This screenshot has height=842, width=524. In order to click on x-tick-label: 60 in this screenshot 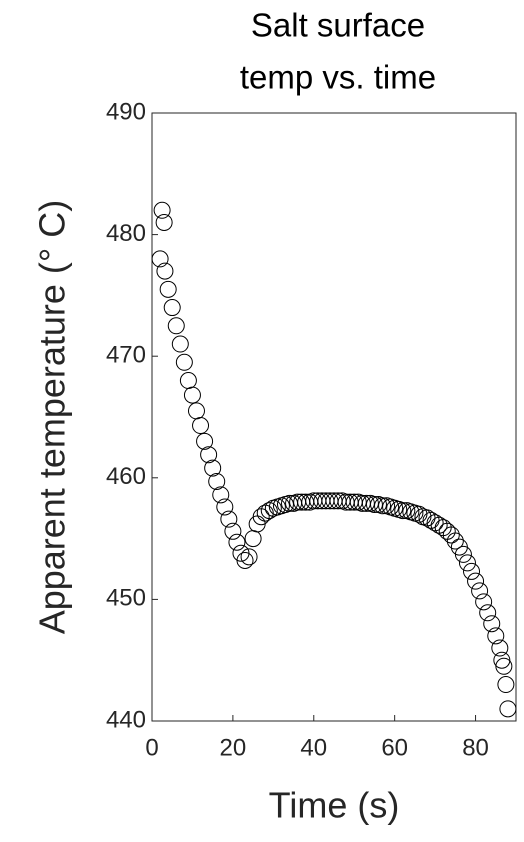, I will do `click(394, 747)`.